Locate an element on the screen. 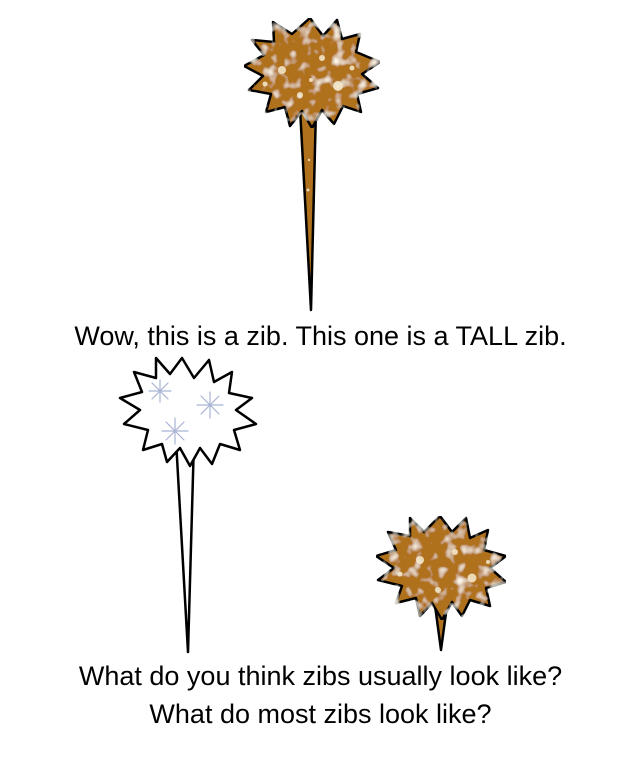 This screenshot has height=771, width=641. tall-brown-zib-speckles is located at coordinates (308, 123).